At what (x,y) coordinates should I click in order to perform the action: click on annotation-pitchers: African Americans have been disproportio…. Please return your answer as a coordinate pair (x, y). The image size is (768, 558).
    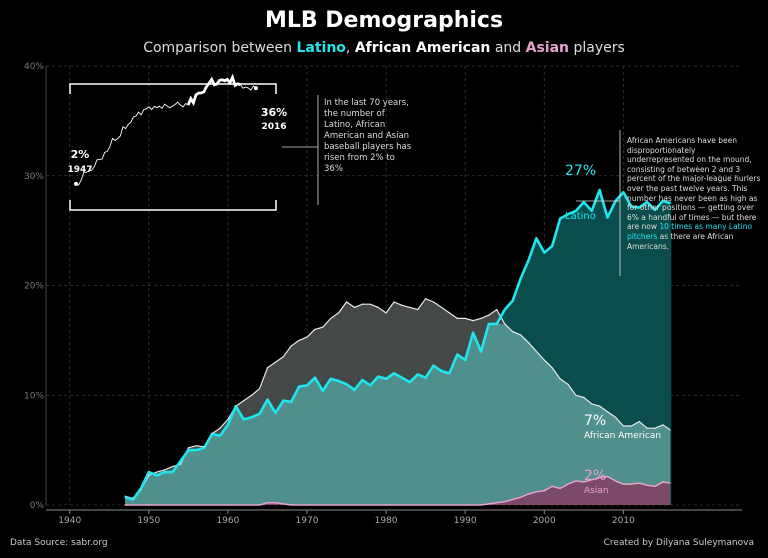
    Looking at the image, I should click on (694, 193).